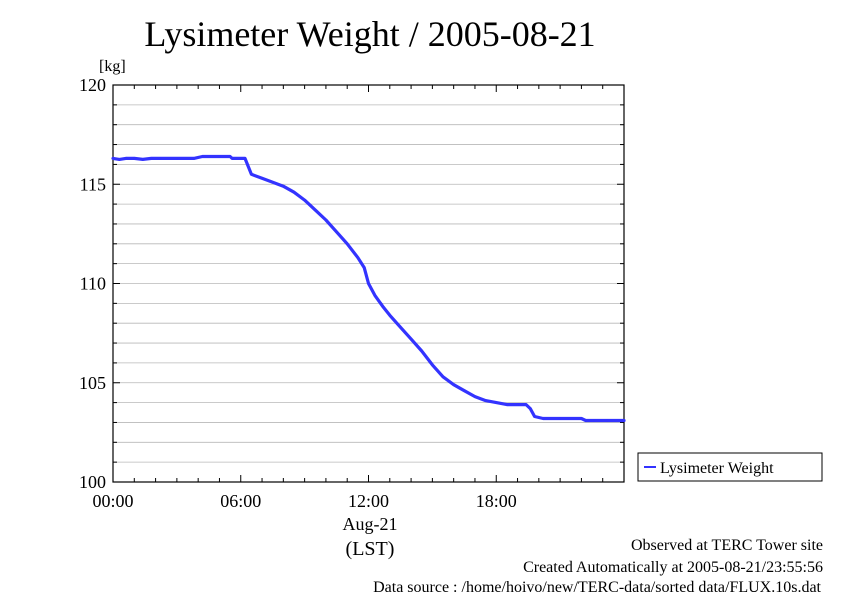 Image resolution: width=842 pixels, height=595 pixels. I want to click on x-tick-label: 00:00, so click(112, 501).